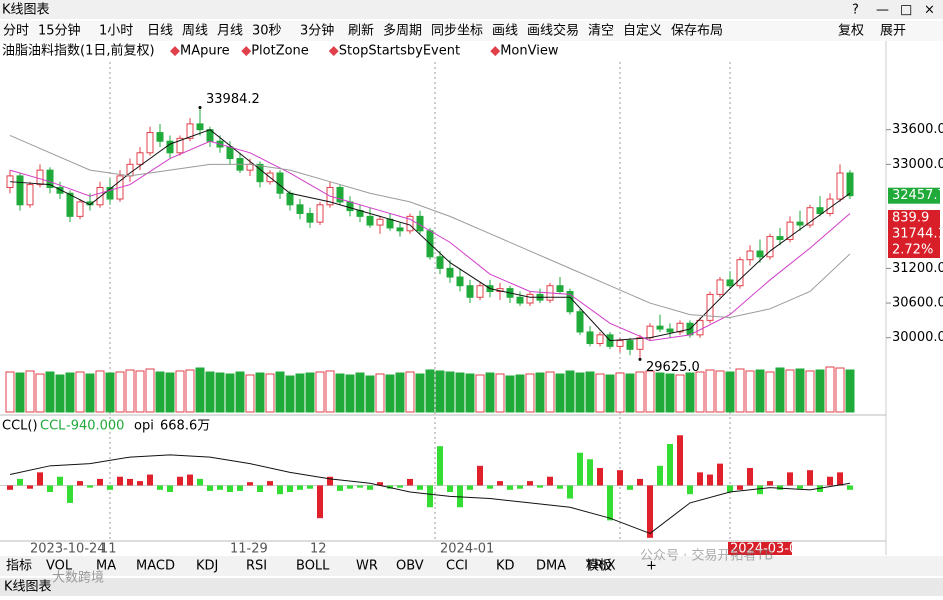 The height and width of the screenshot is (600, 943). I want to click on indicator-tab: WR, so click(367, 566).